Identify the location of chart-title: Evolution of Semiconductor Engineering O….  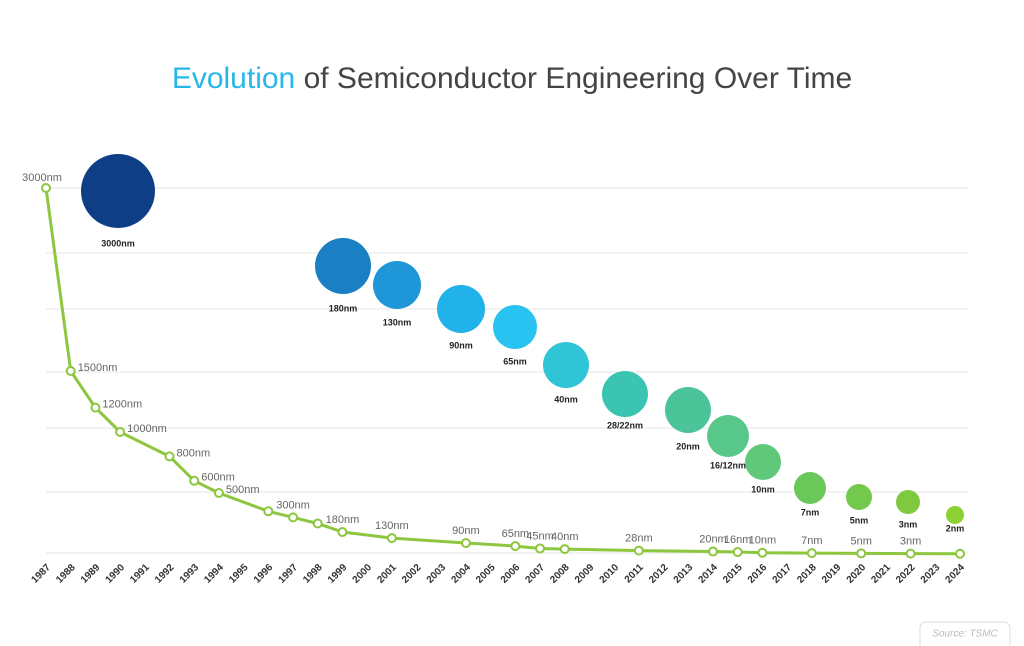
(512, 78).